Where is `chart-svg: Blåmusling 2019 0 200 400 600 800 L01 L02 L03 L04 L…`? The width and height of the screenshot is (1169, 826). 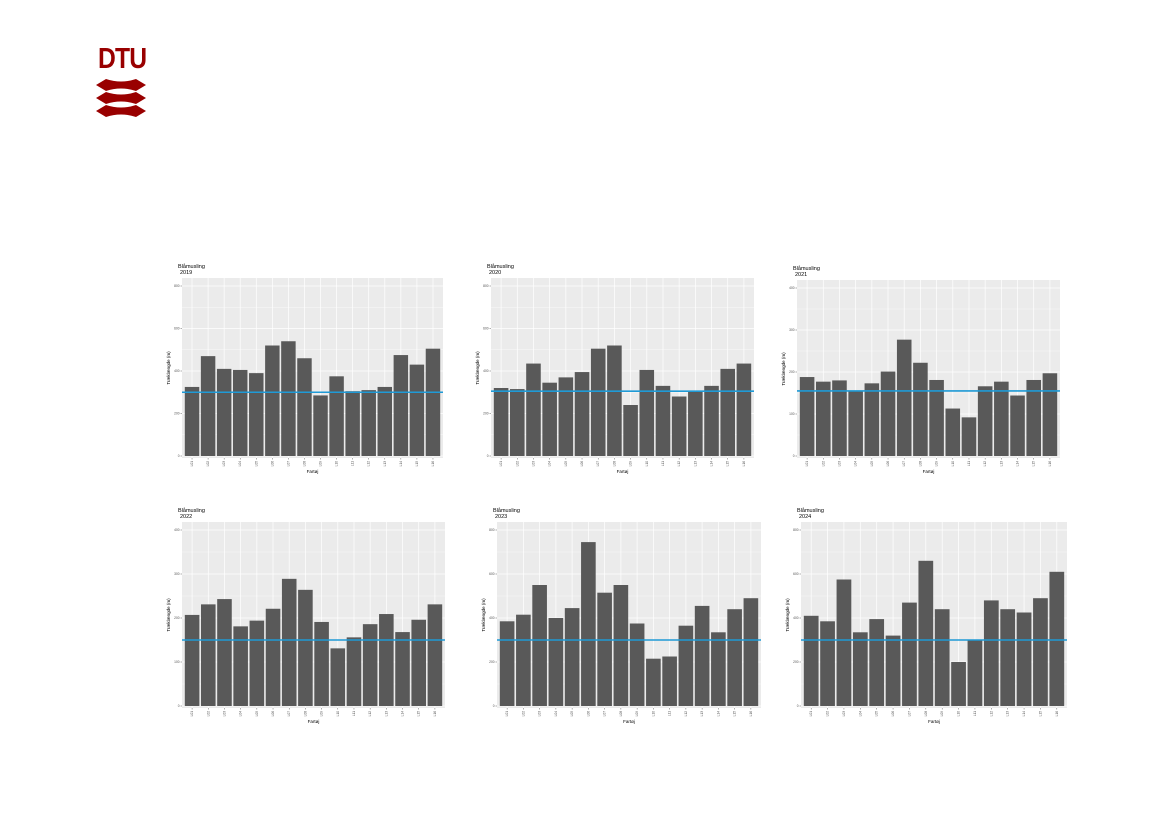 chart-svg: Blåmusling 2019 0 200 400 600 800 L01 L02 L03 L04 L… is located at coordinates (304, 368).